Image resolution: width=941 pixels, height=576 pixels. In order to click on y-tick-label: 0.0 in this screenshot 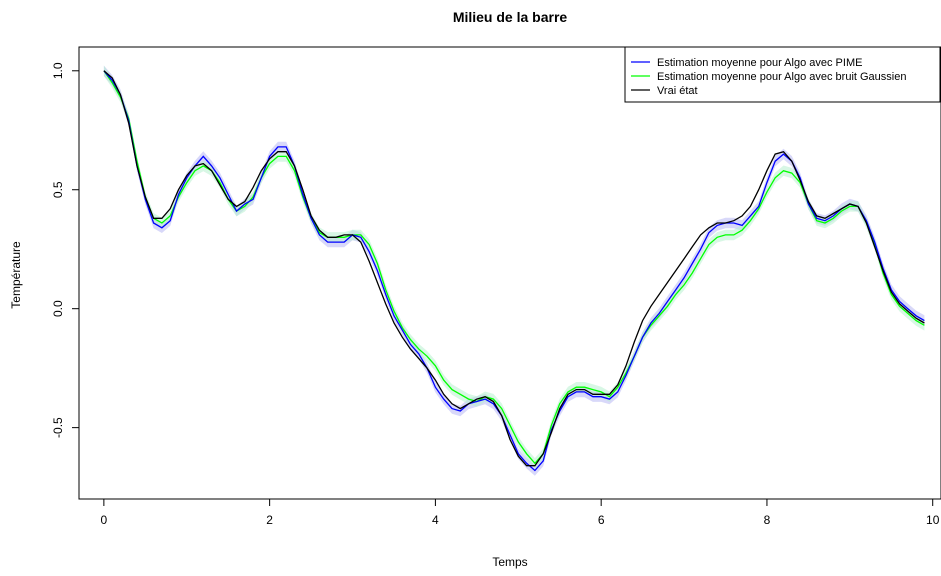, I will do `click(58, 308)`.